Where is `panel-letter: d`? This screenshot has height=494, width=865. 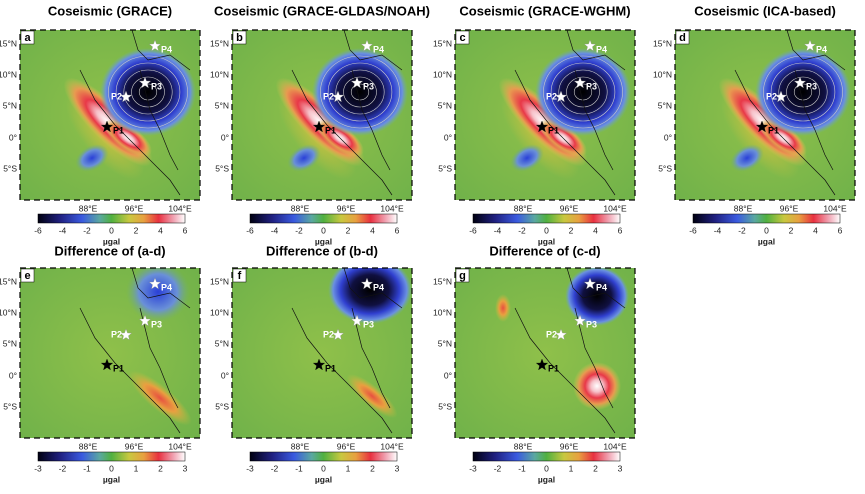
panel-letter: d is located at coordinates (682, 38).